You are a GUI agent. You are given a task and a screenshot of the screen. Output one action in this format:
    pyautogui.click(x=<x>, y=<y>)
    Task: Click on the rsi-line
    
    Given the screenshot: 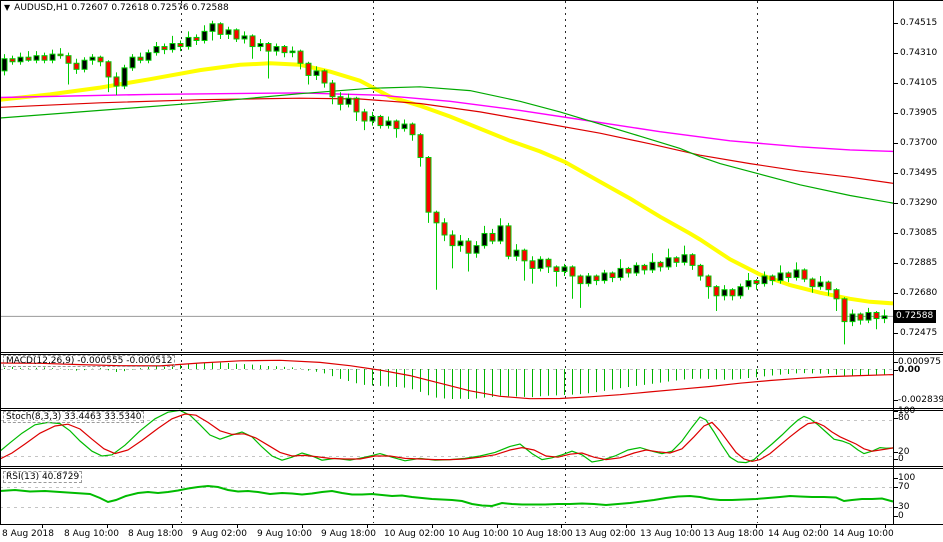 What is the action you would take?
    pyautogui.click(x=447, y=496)
    